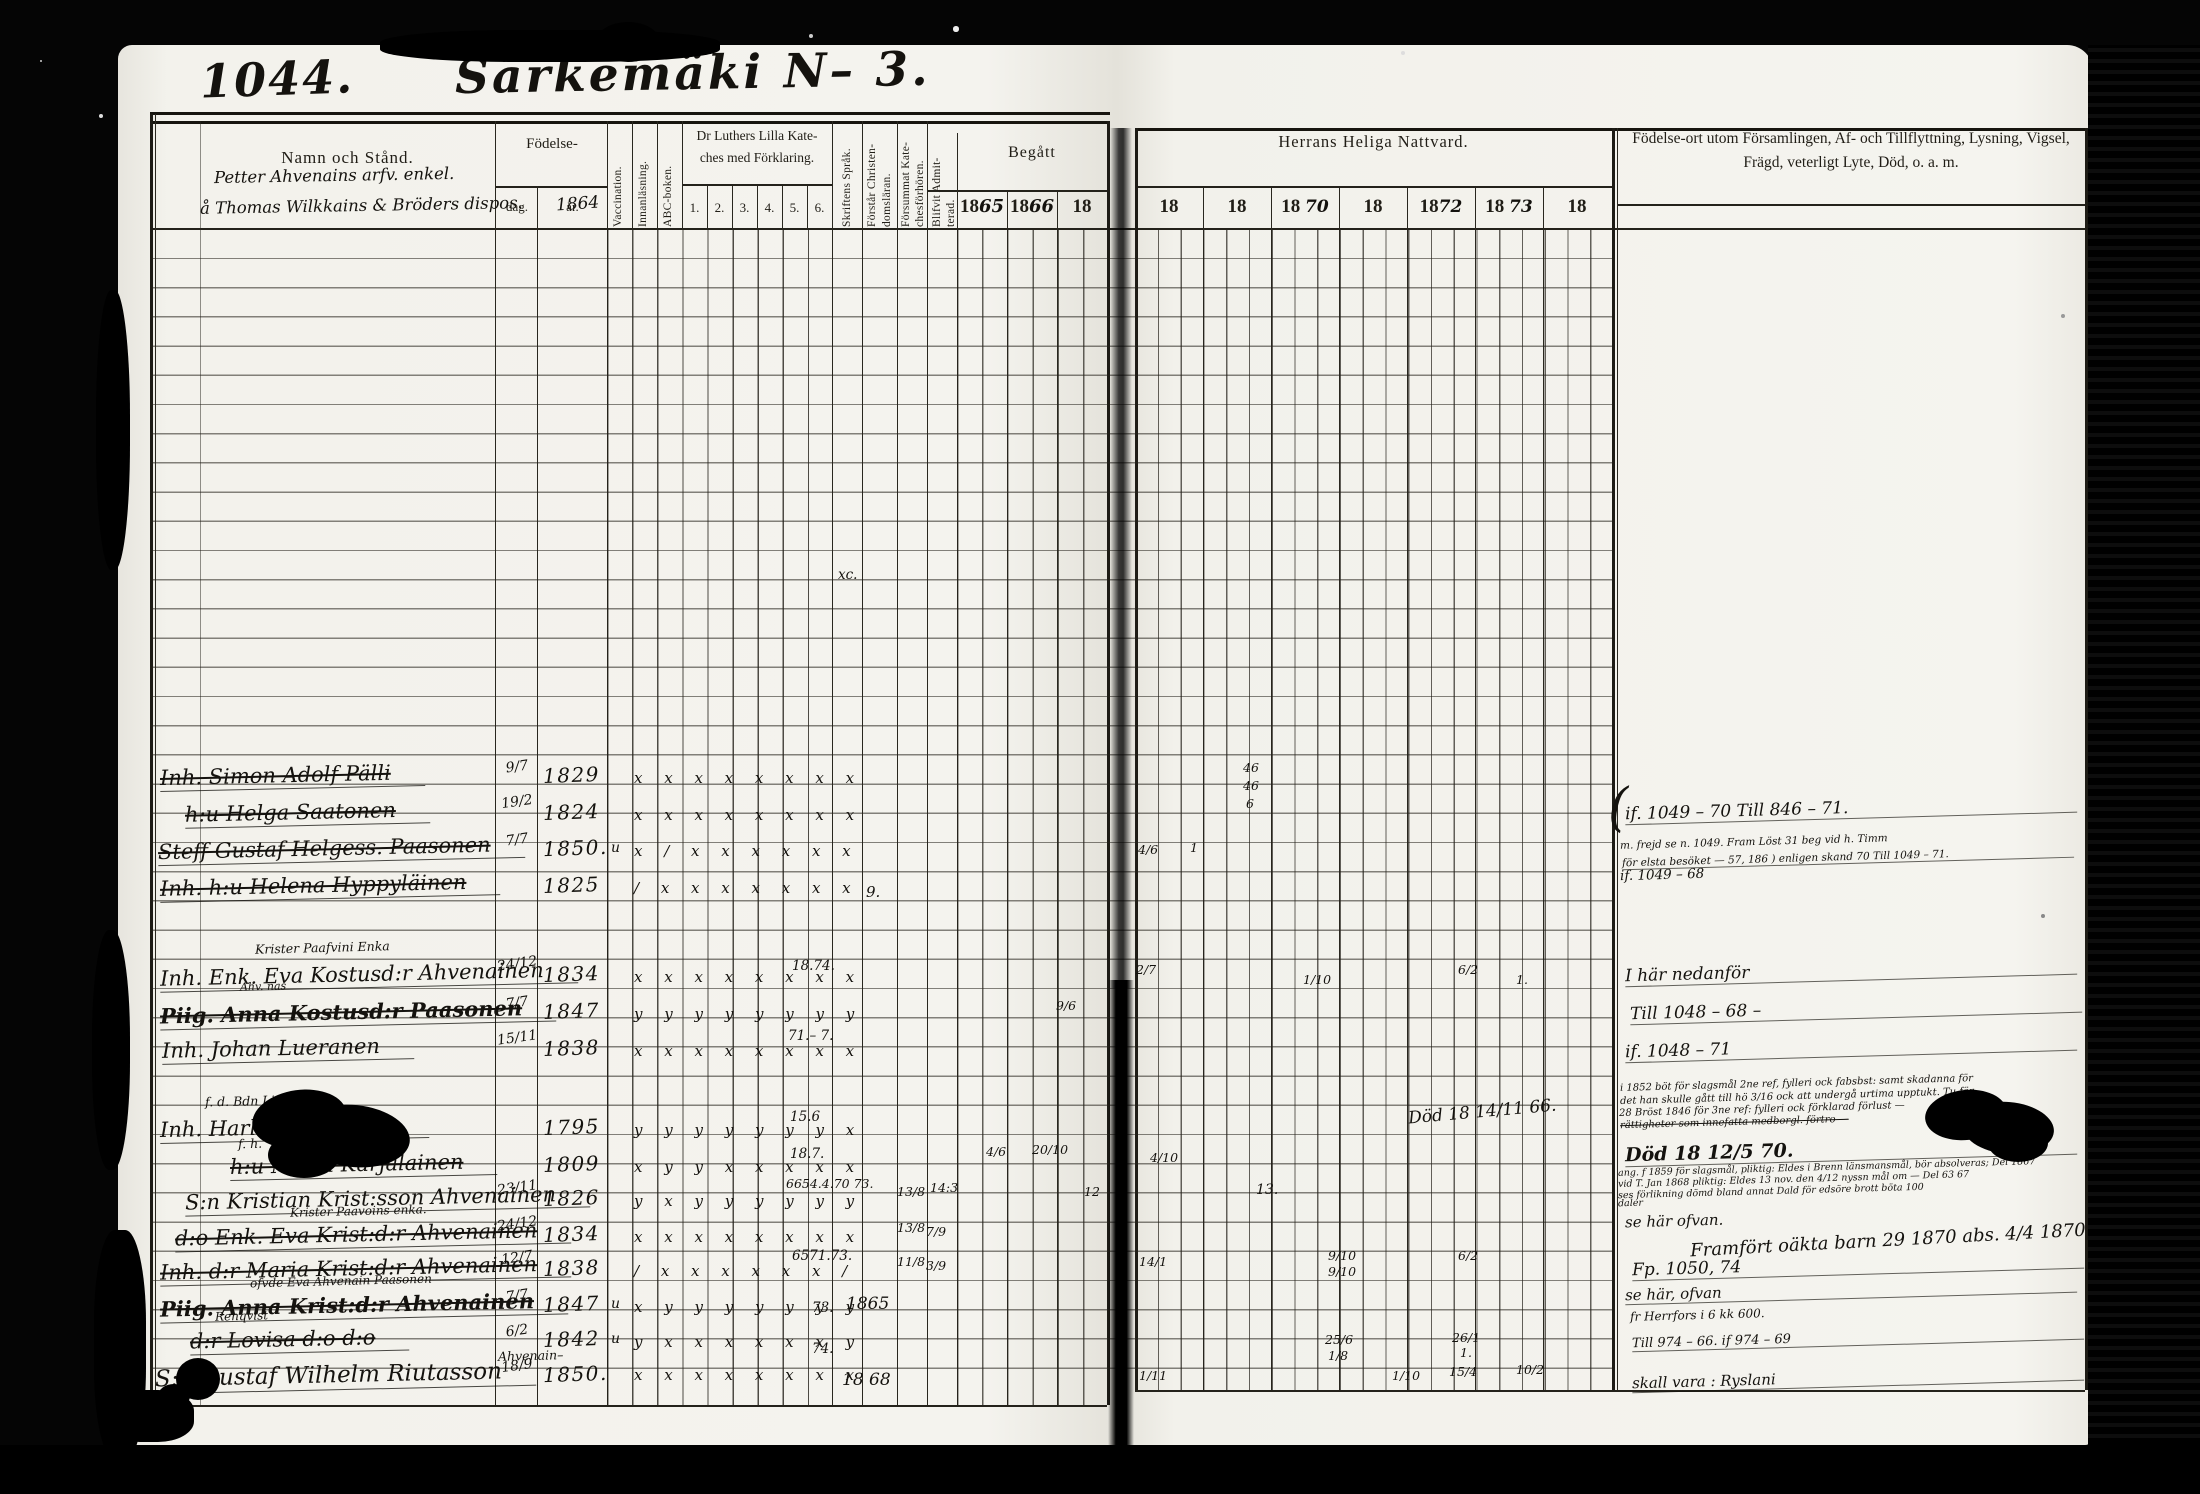 Image resolution: width=2200 pixels, height=1494 pixels. What do you see at coordinates (1662, 875) in the screenshot?
I see `margin-note: if. 1049 – 68` at bounding box center [1662, 875].